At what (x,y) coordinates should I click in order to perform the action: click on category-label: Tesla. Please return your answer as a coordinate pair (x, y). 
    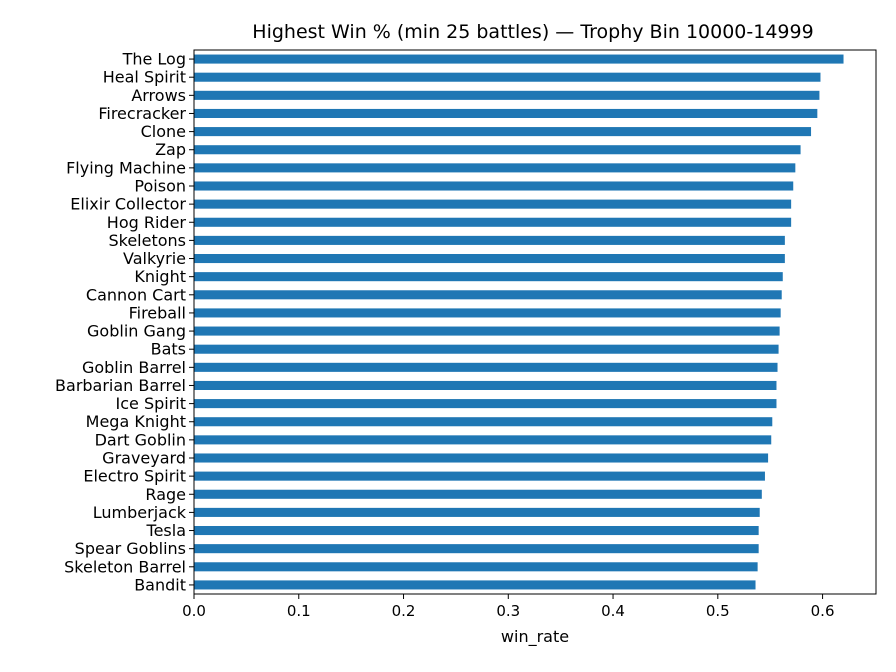
    Looking at the image, I should click on (166, 530).